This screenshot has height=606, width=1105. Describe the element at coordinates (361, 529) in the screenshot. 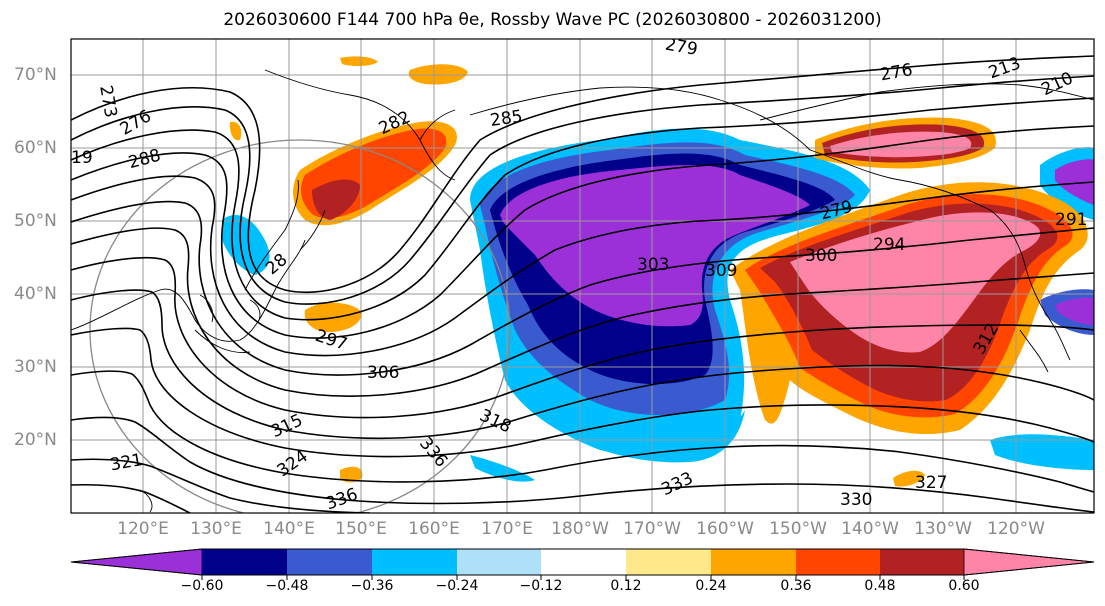

I see `lon-label: 150°E` at that location.